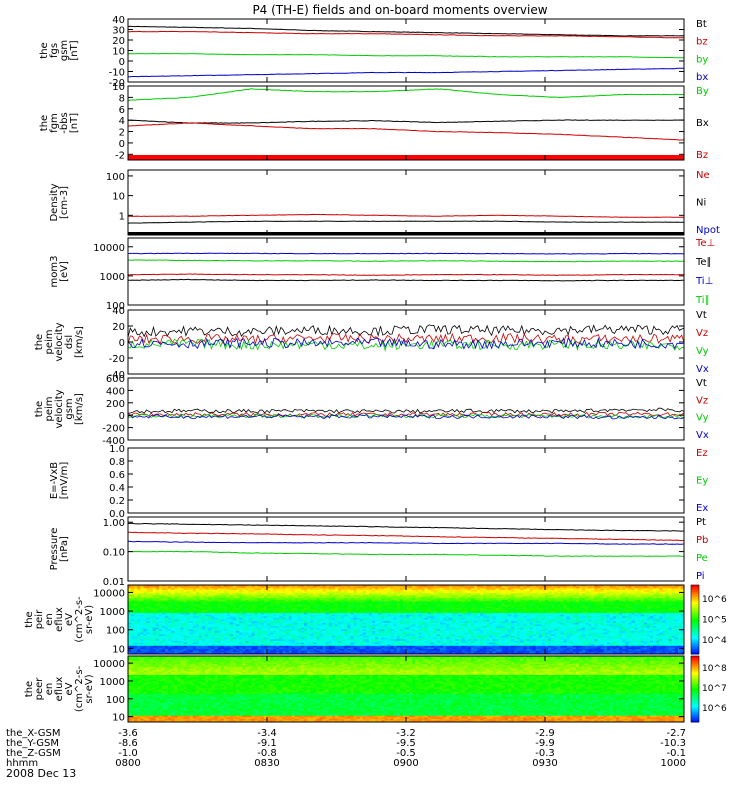 The image size is (750, 800). I want to click on legend-Pe: Pe, so click(702, 558).